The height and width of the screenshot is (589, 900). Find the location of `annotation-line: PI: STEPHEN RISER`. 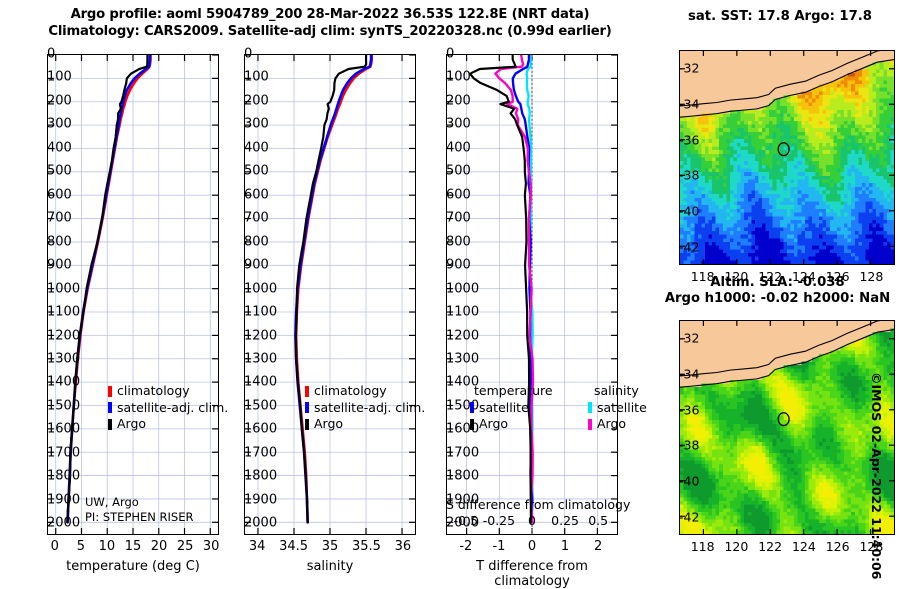

annotation-line: PI: STEPHEN RISER is located at coordinates (139, 517).